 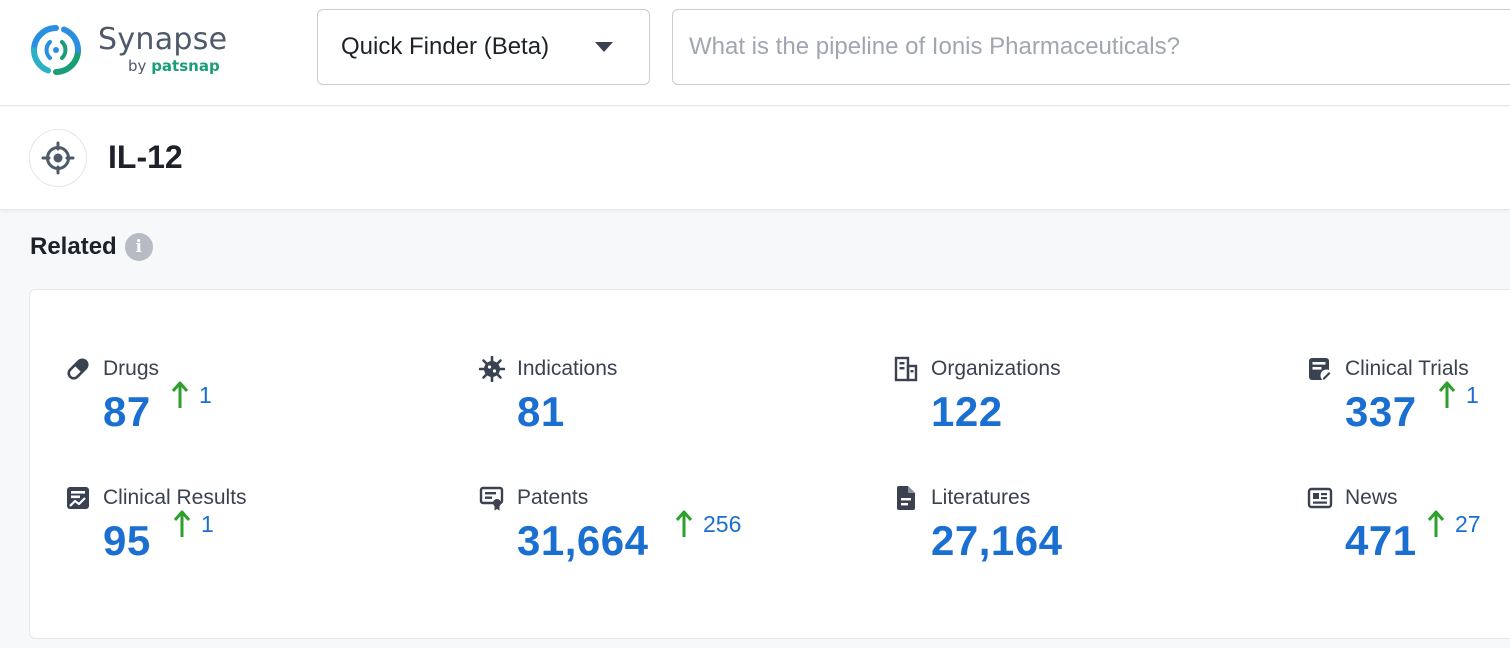 I want to click on related-title: Related, so click(x=73, y=247).